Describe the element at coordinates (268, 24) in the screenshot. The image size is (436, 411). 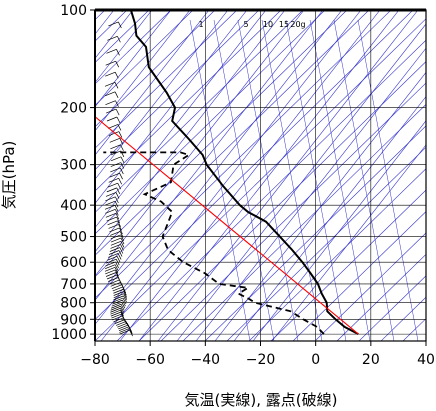
I see `mixing-ratio-label: 10` at that location.